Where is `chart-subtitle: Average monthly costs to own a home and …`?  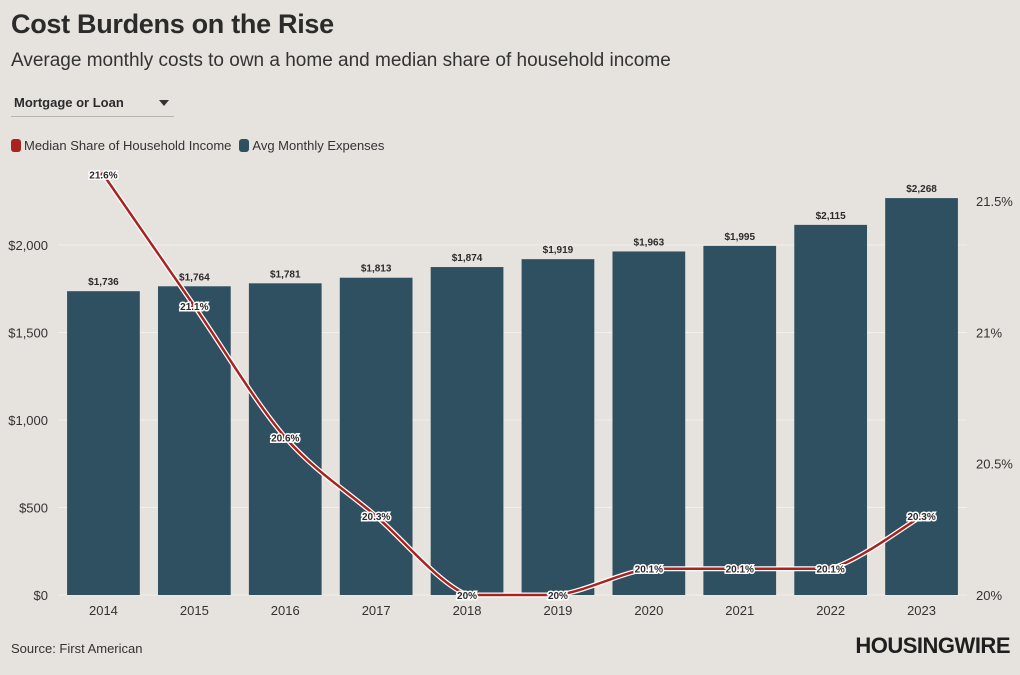
chart-subtitle: Average monthly costs to own a home and … is located at coordinates (341, 60).